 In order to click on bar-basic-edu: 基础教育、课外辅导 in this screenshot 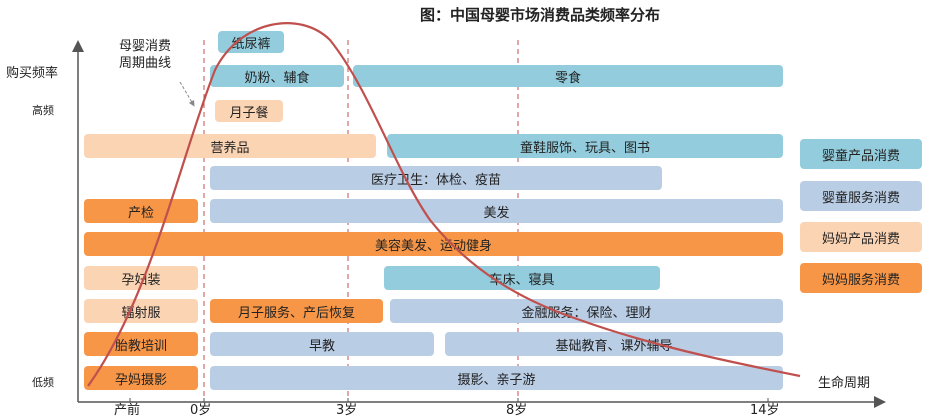, I will do `click(614, 344)`.